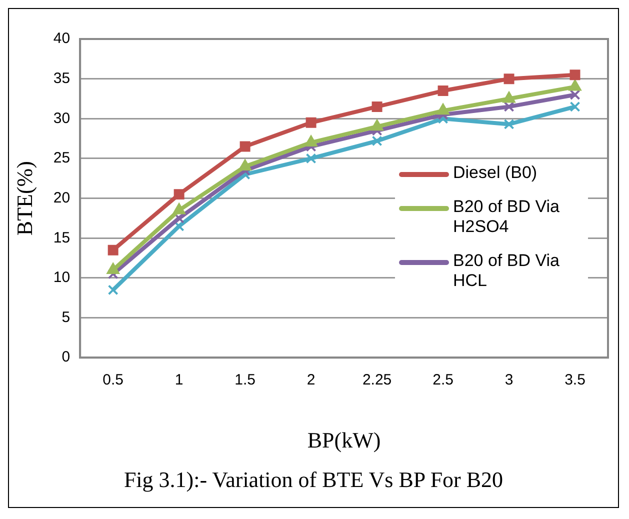  Describe the element at coordinates (344, 440) in the screenshot. I see `x-axis-title: BP(kW)` at that location.